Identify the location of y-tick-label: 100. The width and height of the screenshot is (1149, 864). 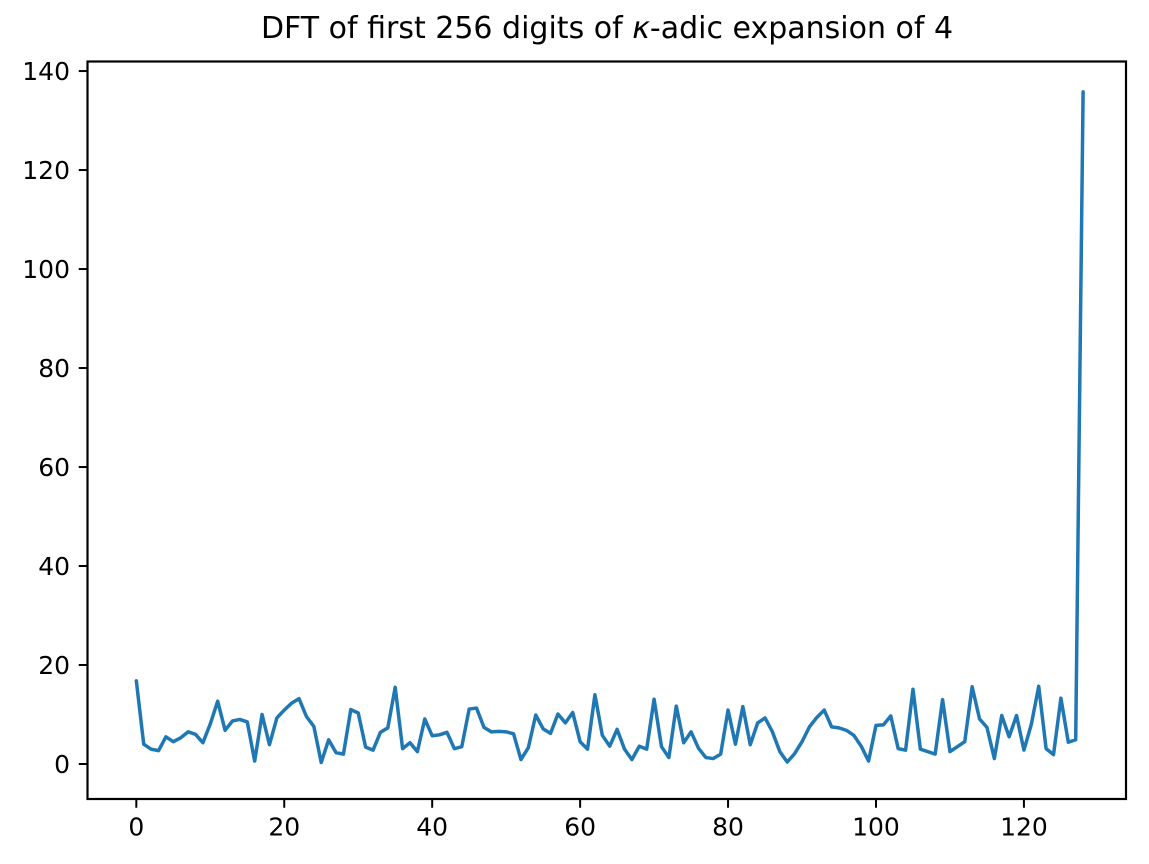
(46, 269).